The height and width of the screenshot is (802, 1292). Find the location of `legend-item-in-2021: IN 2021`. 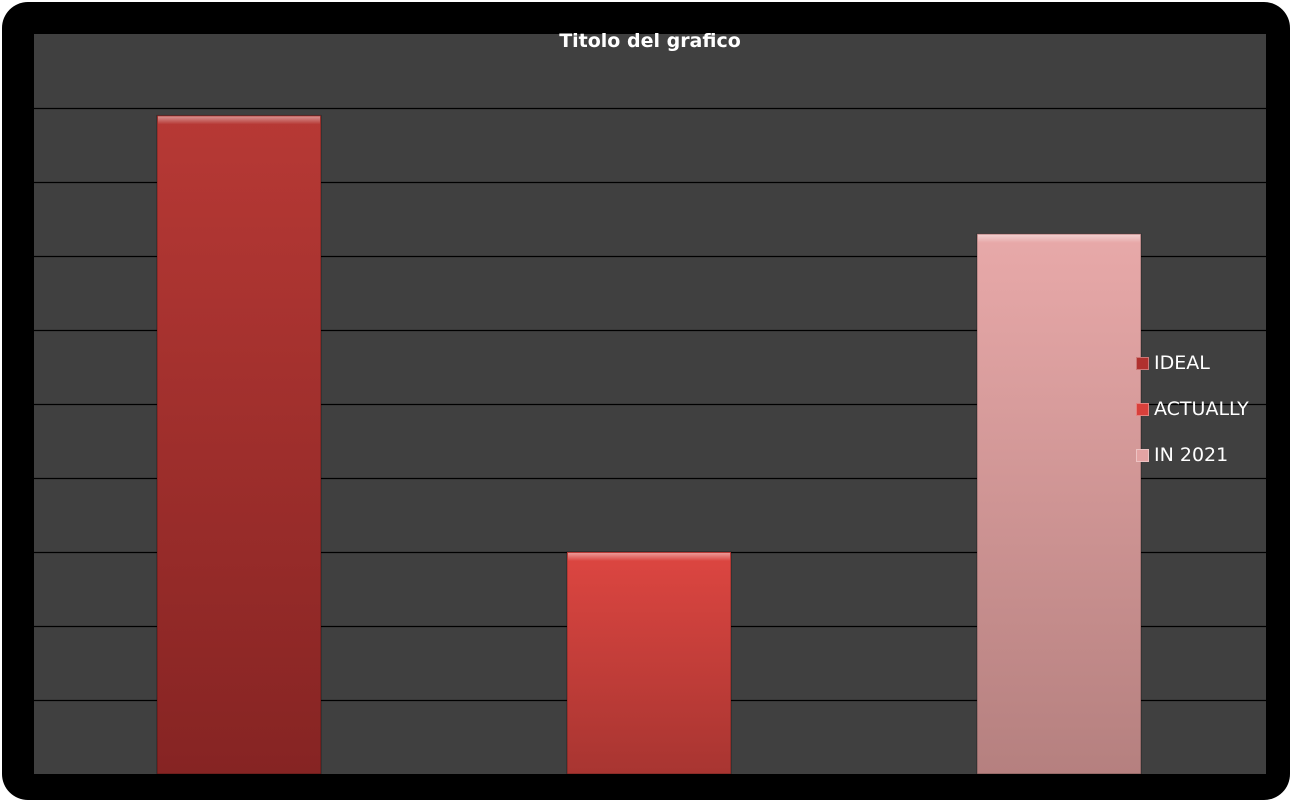

legend-item-in-2021: IN 2021 is located at coordinates (1211, 455).